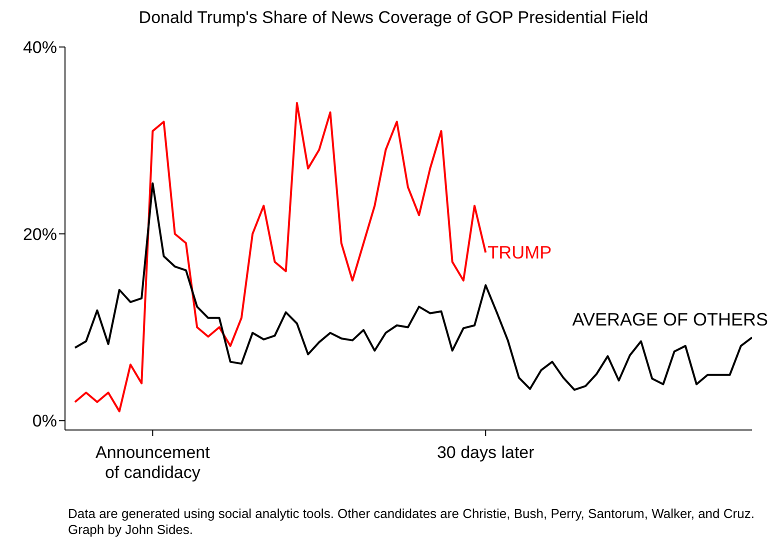  What do you see at coordinates (39, 48) in the screenshot?
I see `y-tick-label: 40%` at bounding box center [39, 48].